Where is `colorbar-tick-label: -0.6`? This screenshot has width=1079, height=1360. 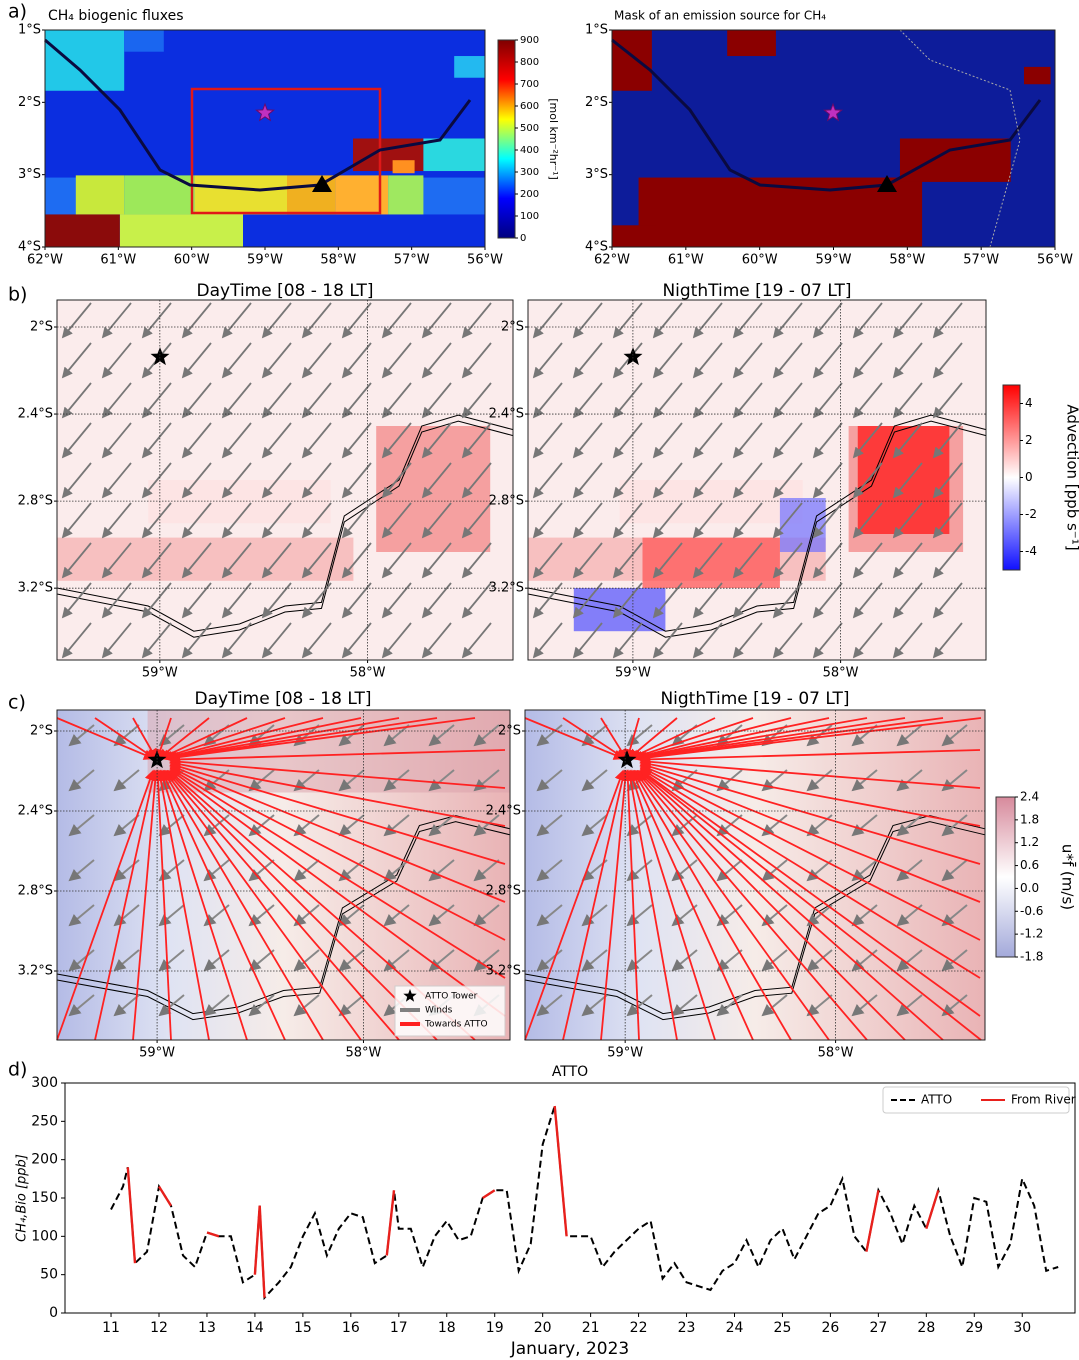 colorbar-tick-label: -0.6 is located at coordinates (1031, 911).